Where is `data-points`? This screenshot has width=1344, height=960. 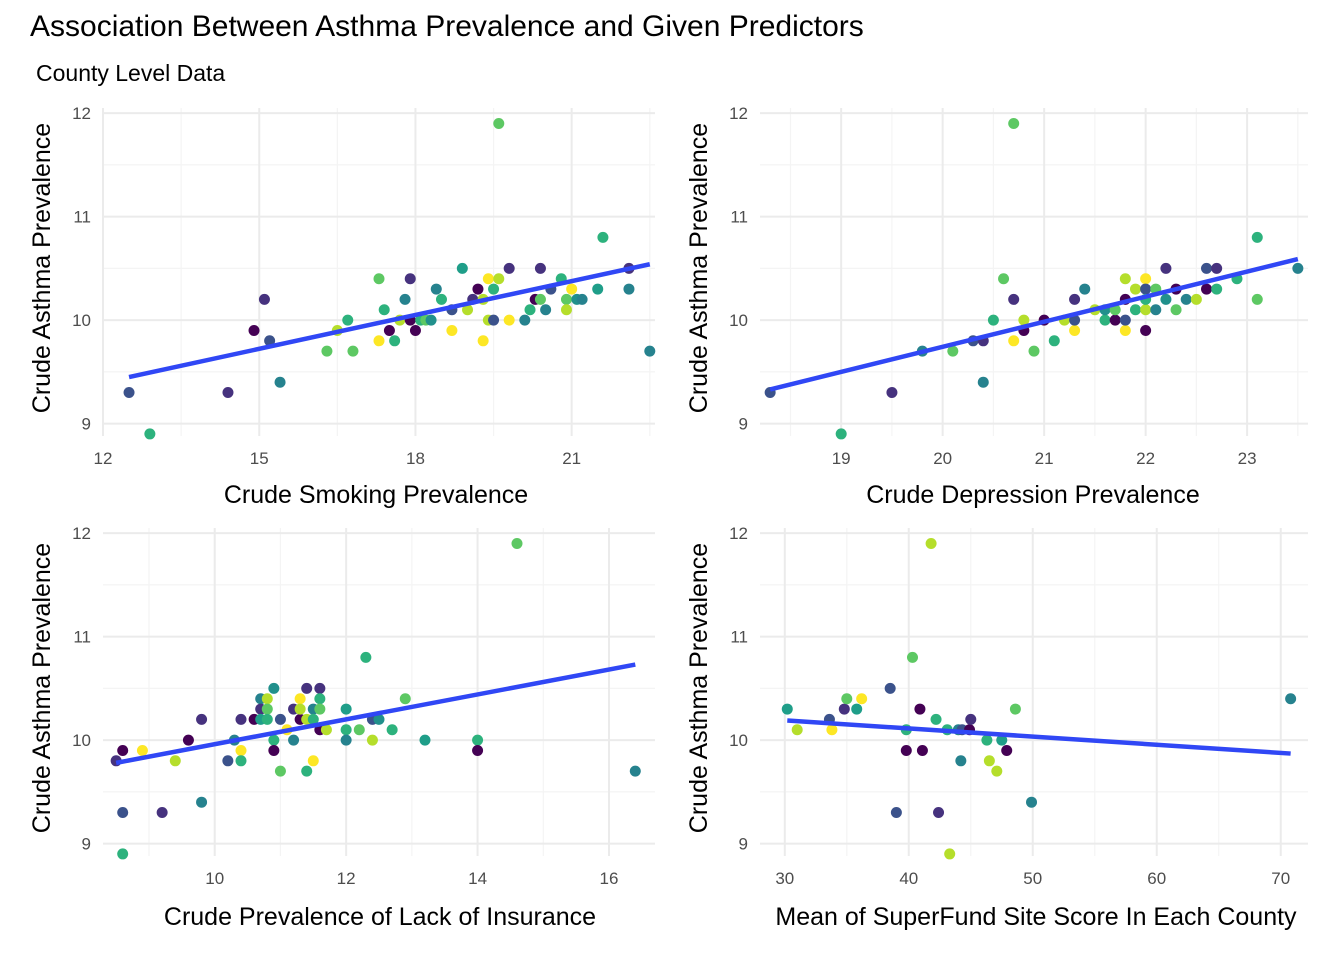
data-points is located at coordinates (1039, 699).